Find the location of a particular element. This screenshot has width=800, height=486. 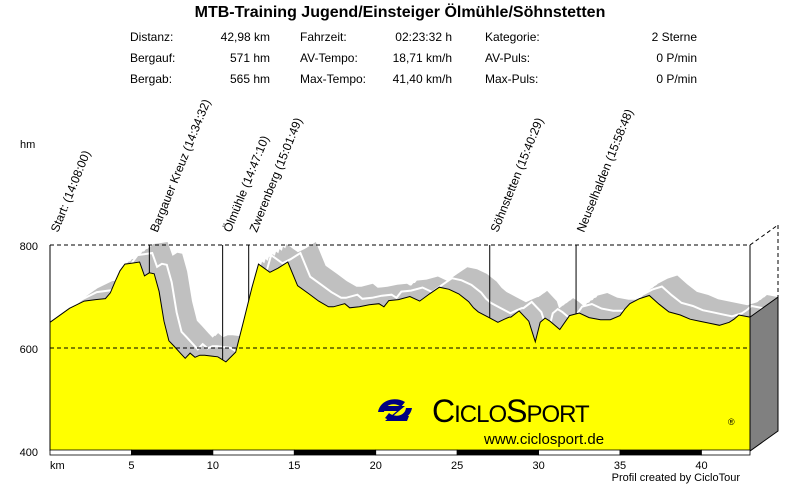

x-tick-label: 25 is located at coordinates (457, 466).